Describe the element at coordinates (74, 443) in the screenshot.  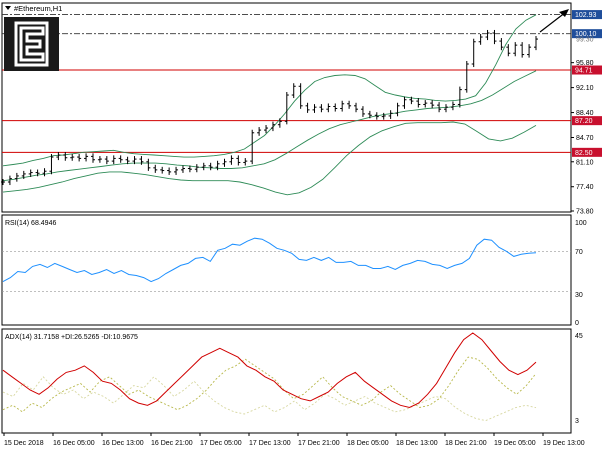
I see `time-tick-label: 16 Dec 05:00` at that location.